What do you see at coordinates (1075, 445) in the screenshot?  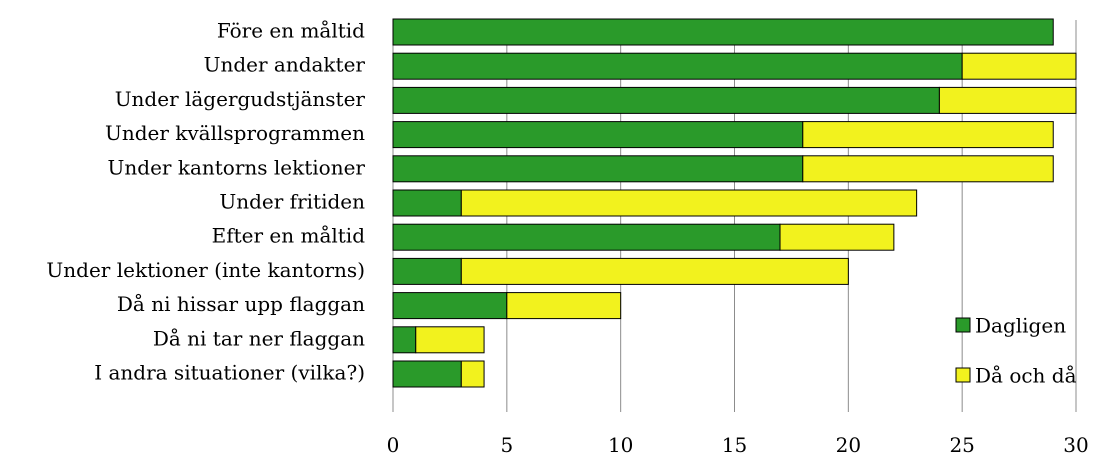 I see `x-tick-label-30: 30` at bounding box center [1075, 445].